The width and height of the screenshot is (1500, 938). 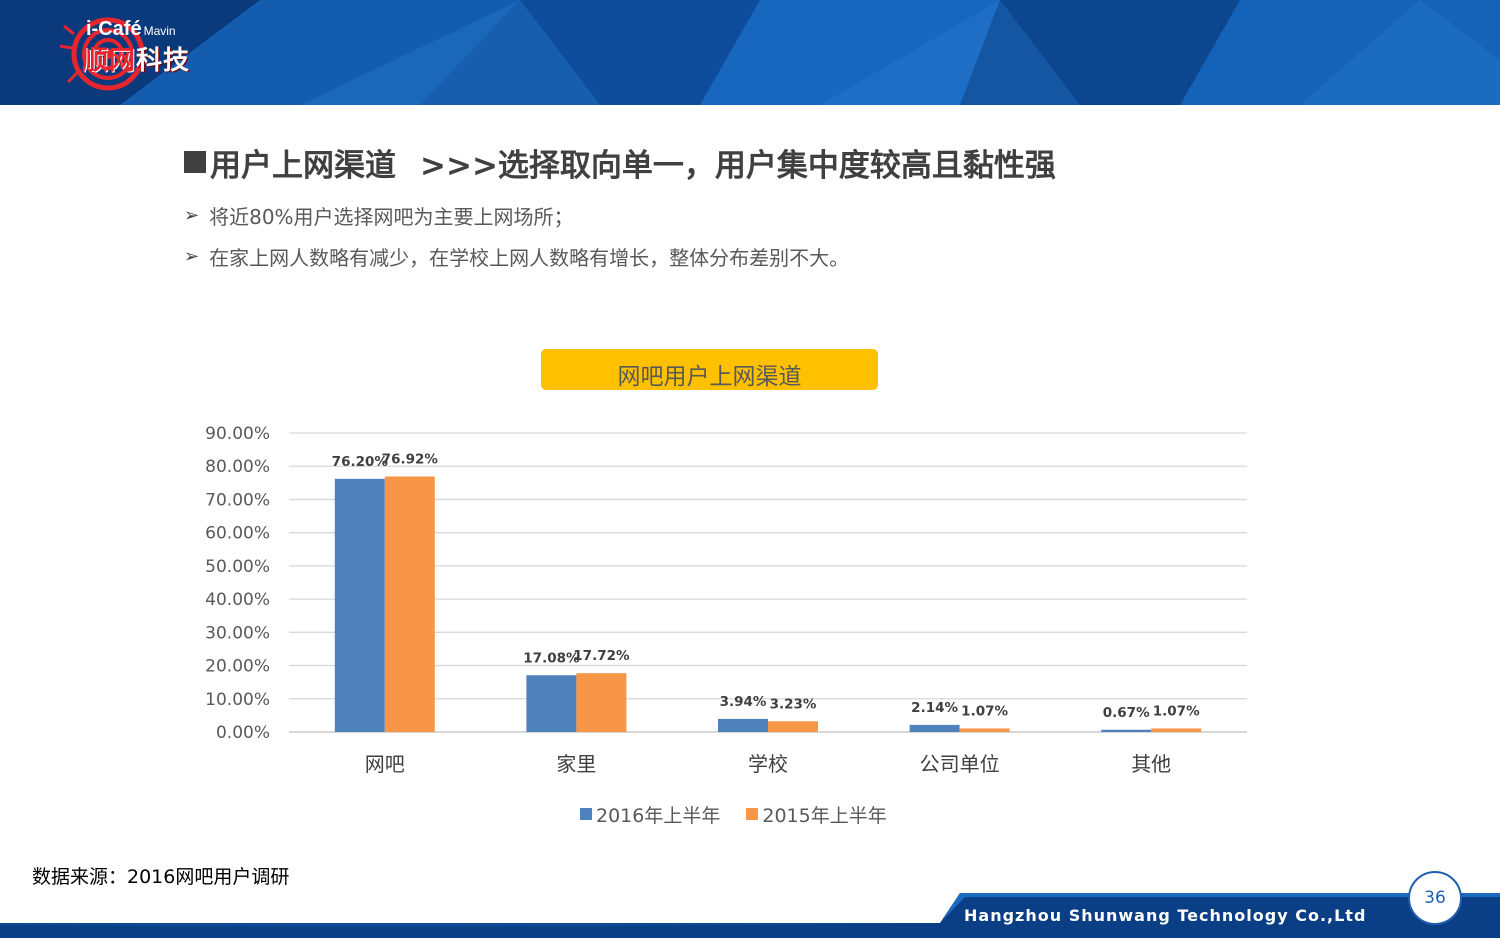 I want to click on x-tick-label: 网吧, so click(x=385, y=764).